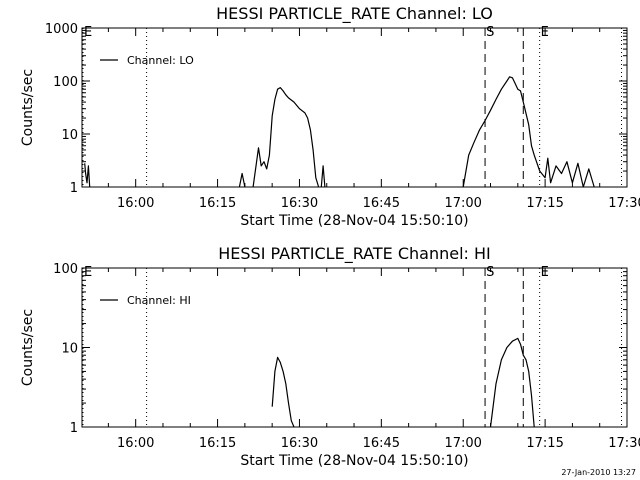 This screenshot has width=640, height=480. Describe the element at coordinates (159, 300) in the screenshot. I see `legend-entry: Channel: HI` at that location.